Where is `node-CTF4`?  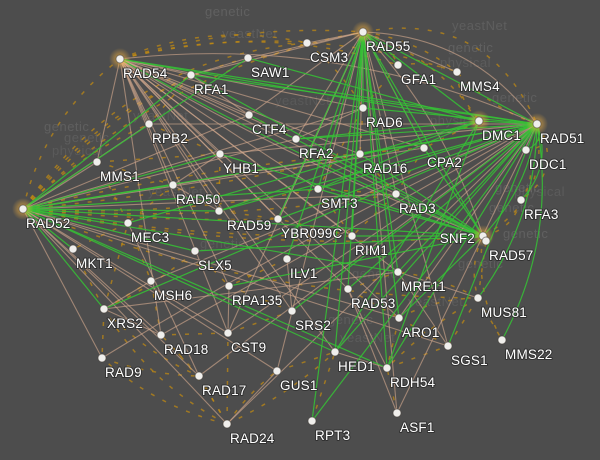
node-CTF4 is located at coordinates (249, 115).